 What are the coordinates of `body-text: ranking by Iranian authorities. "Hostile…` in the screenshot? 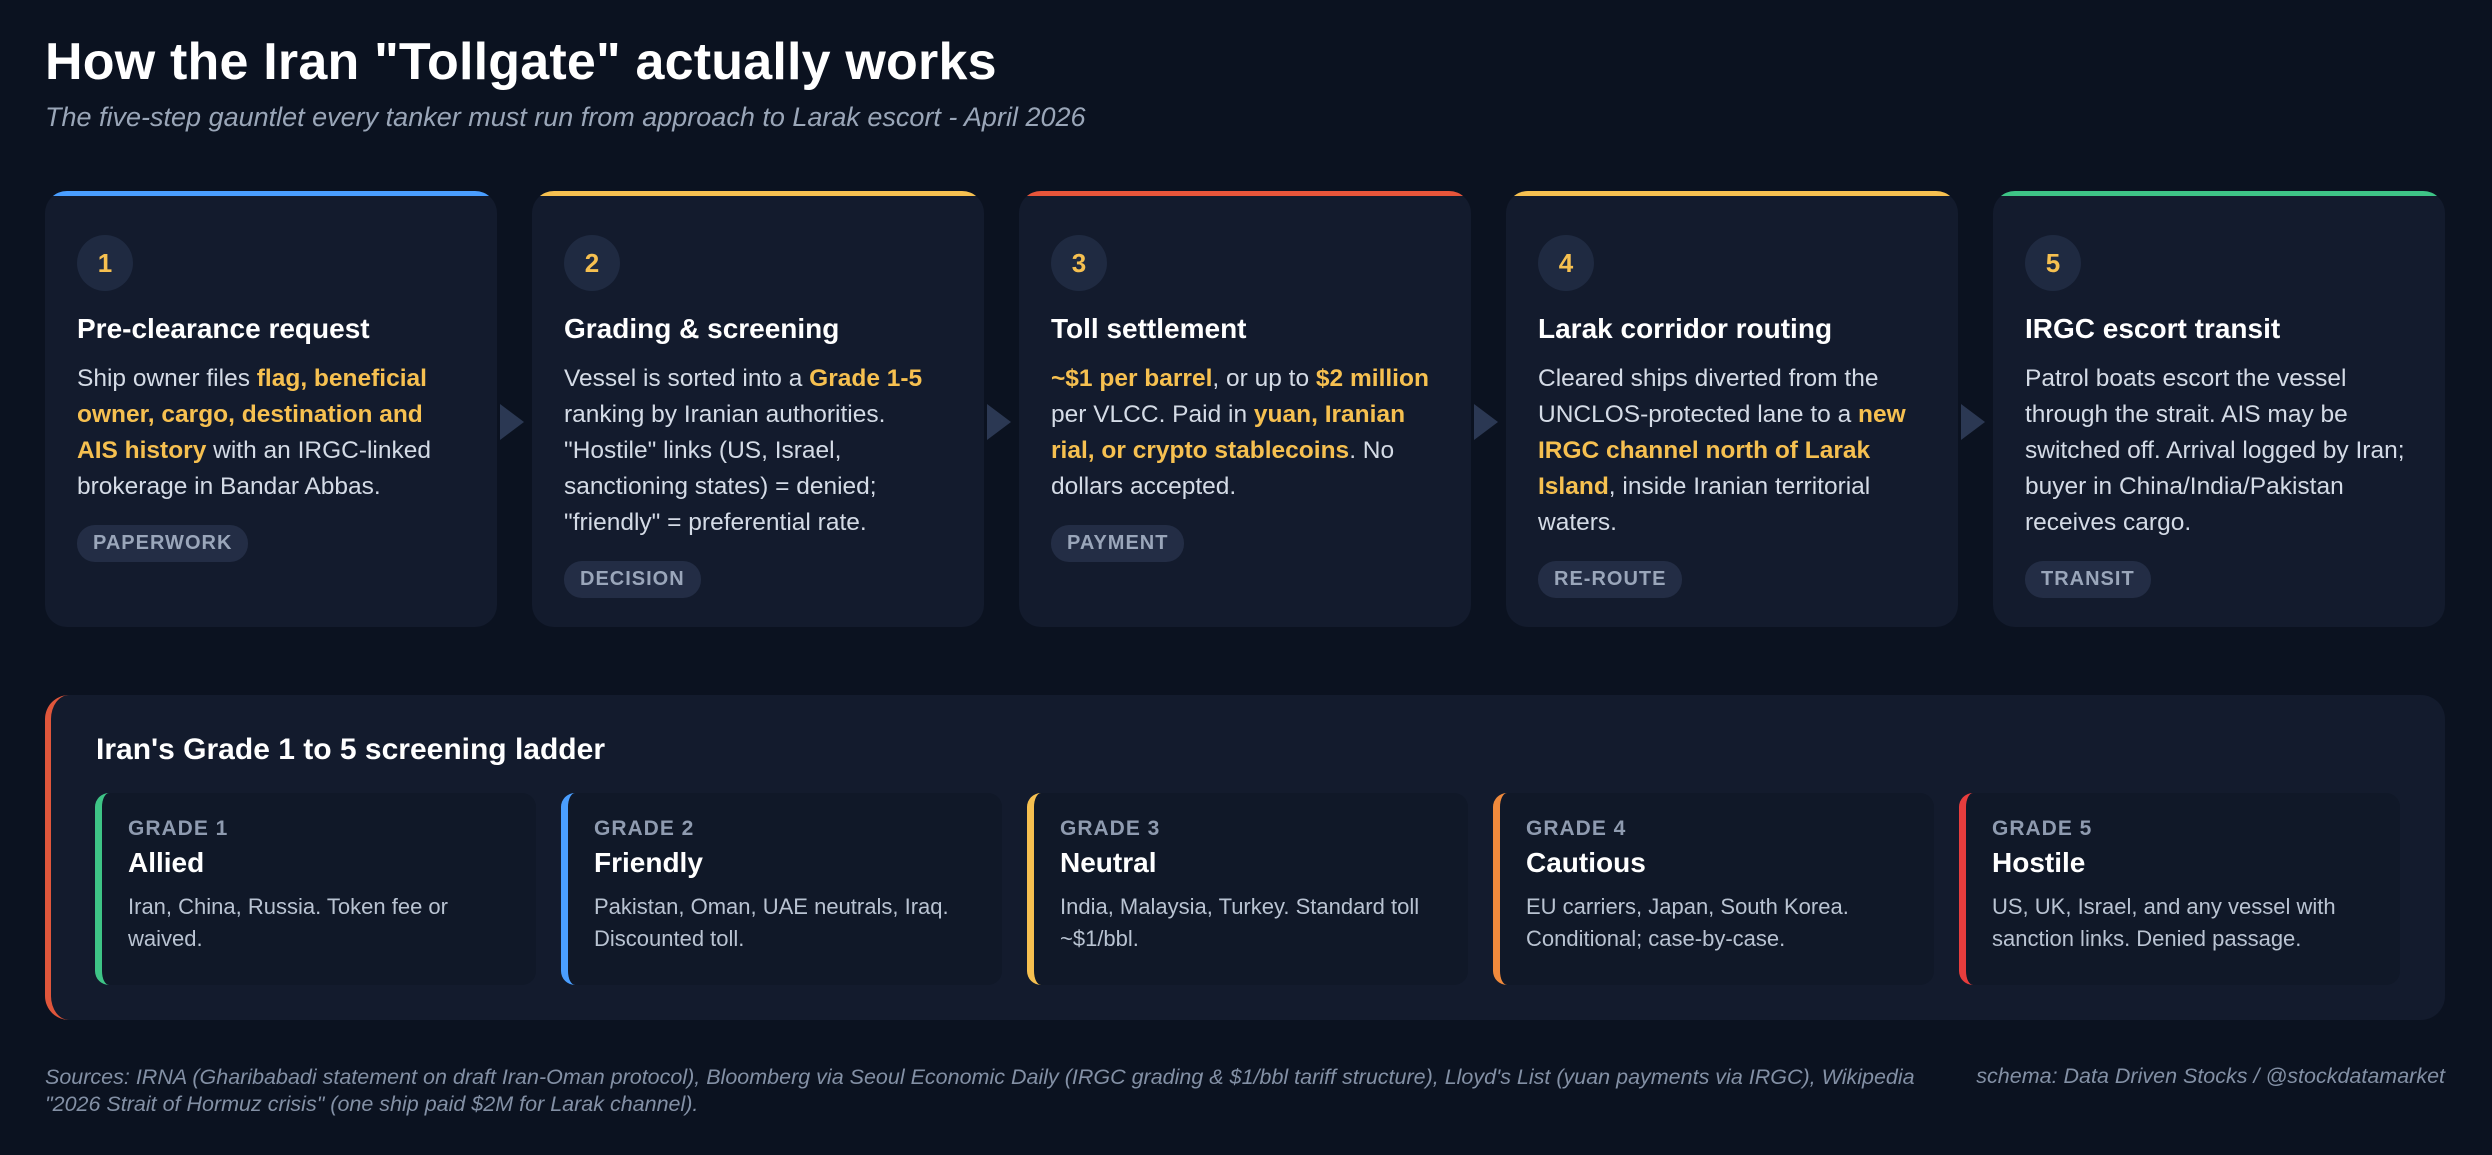 It's located at (725, 468).